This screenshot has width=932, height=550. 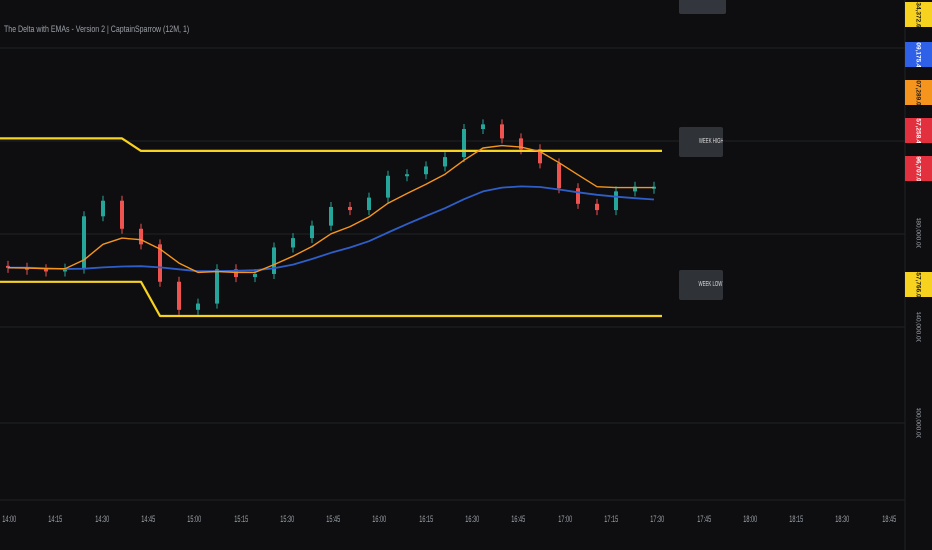 What do you see at coordinates (657, 519) in the screenshot?
I see `time-axis-tick: 17:30` at bounding box center [657, 519].